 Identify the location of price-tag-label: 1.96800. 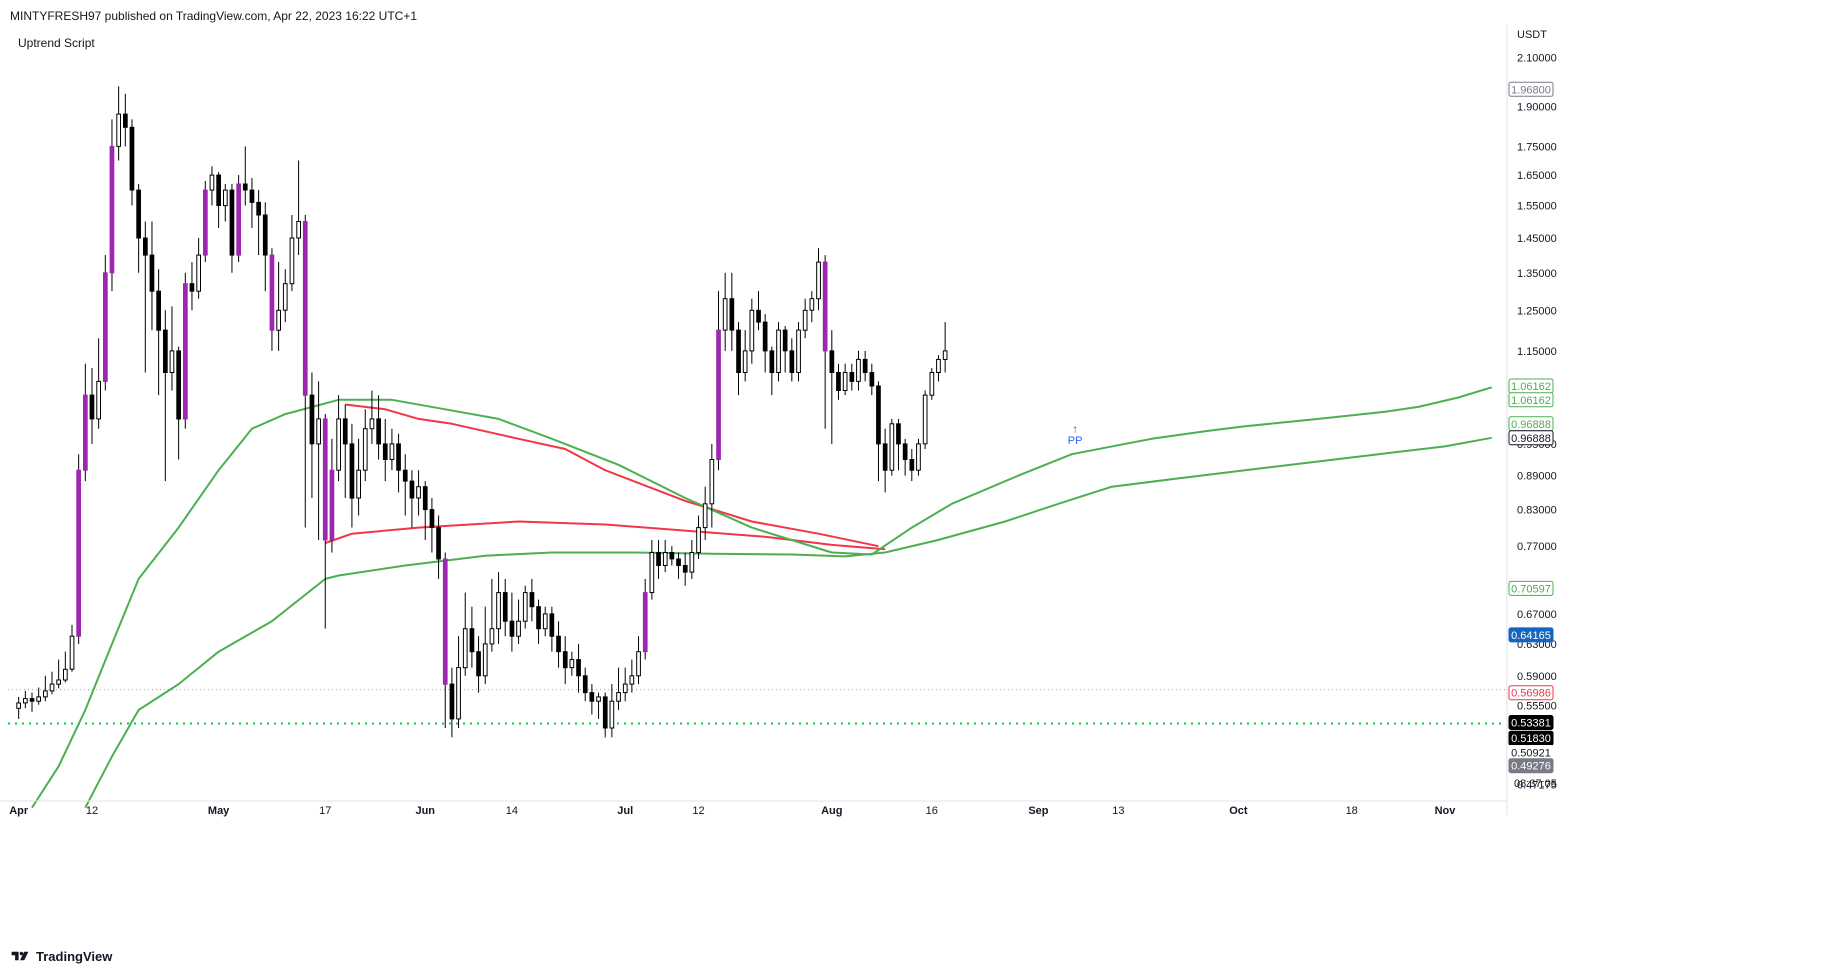
(1531, 90).